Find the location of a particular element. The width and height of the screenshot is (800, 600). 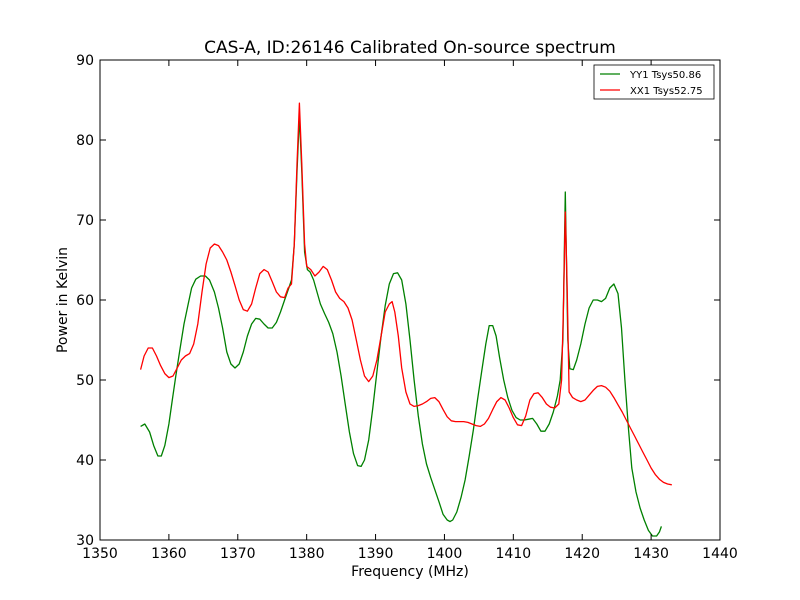

y-tick-label: 80 is located at coordinates (85, 141).